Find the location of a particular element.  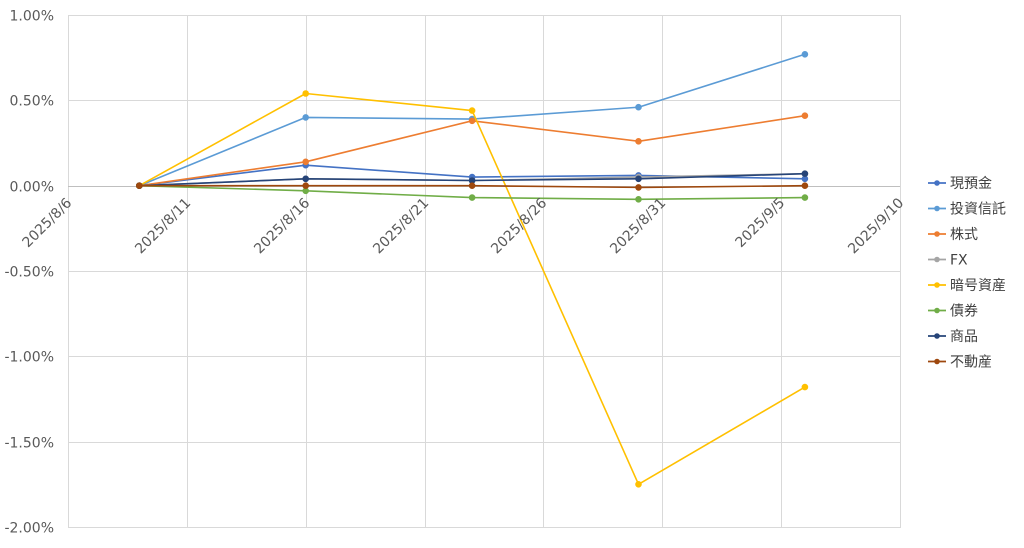

legend-item: 債券 is located at coordinates (953, 312).